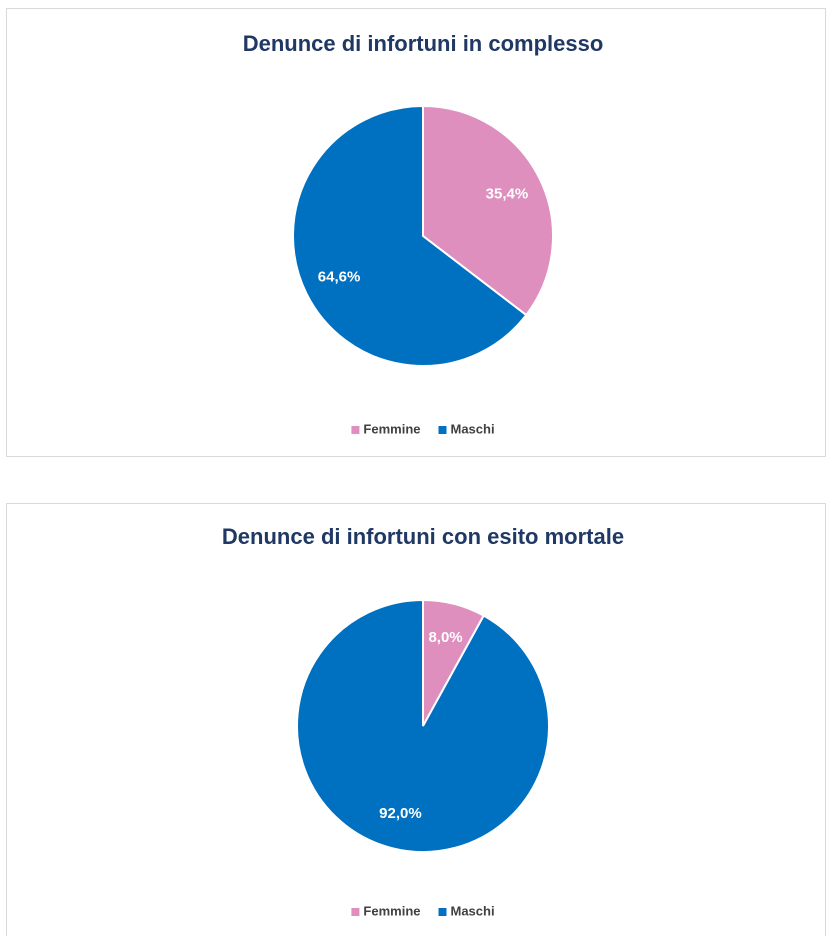  I want to click on slice-label: 92,0%, so click(400, 813).